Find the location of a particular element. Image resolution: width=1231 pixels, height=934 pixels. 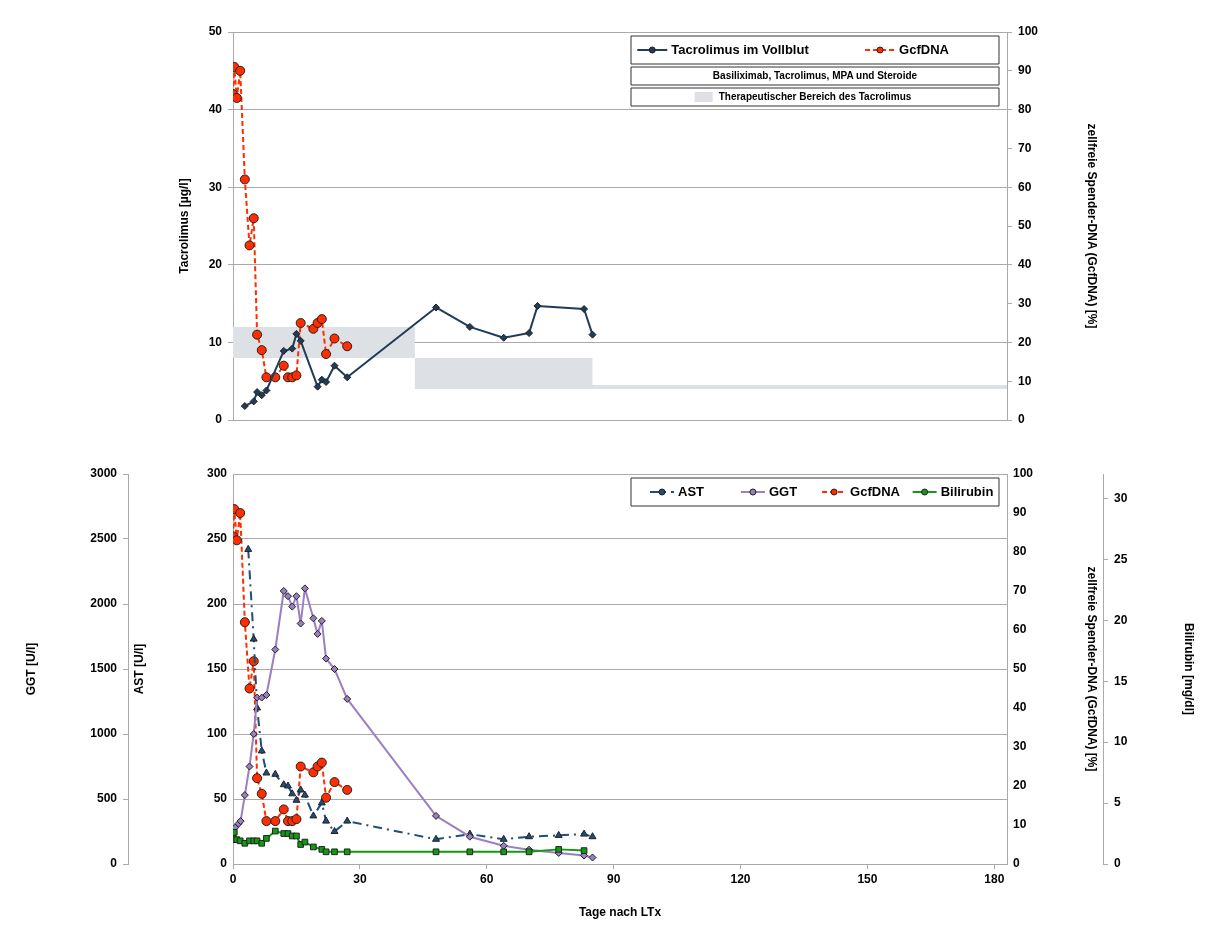

y-tick-label: 300 is located at coordinates (217, 473).